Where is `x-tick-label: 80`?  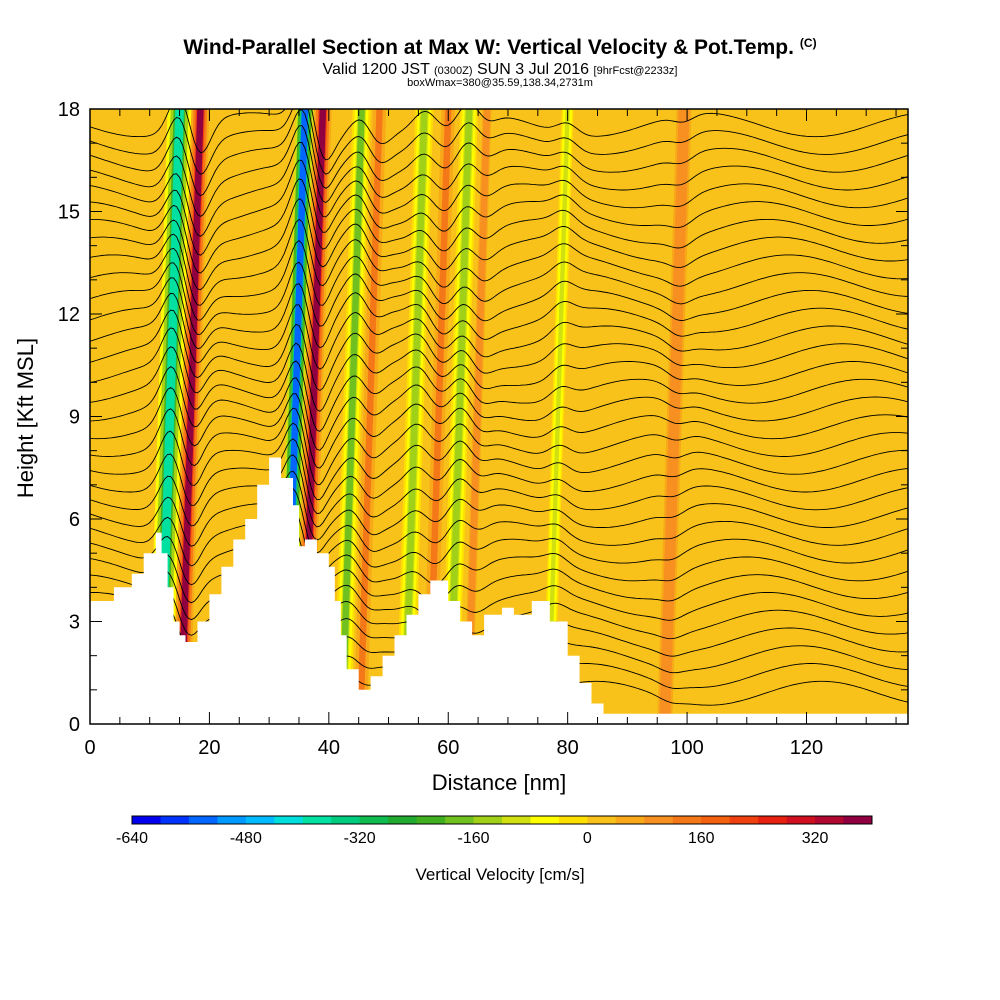 x-tick-label: 80 is located at coordinates (568, 748).